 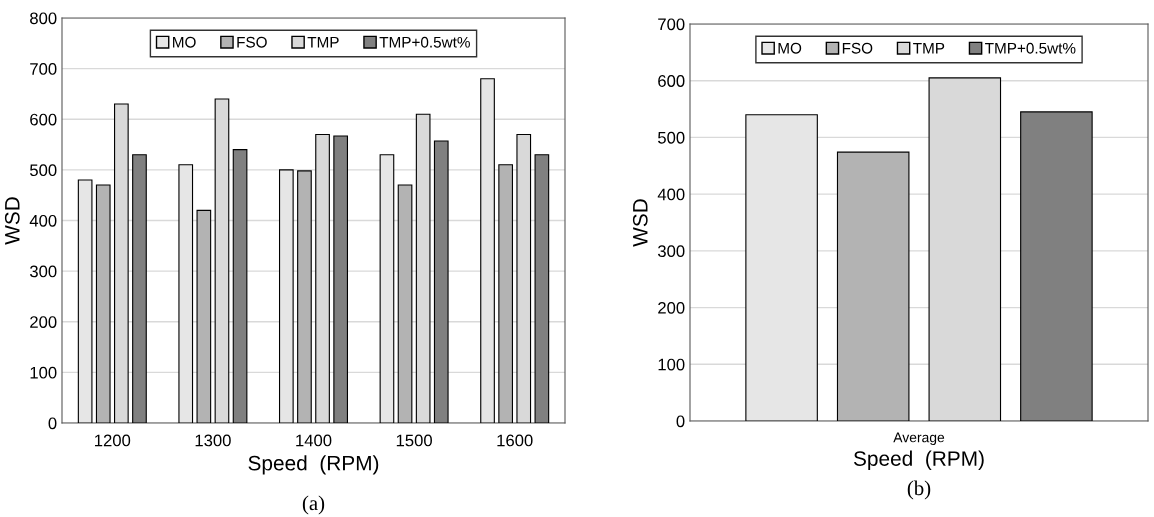 I want to click on x-tick-label: 1400, so click(x=314, y=440).